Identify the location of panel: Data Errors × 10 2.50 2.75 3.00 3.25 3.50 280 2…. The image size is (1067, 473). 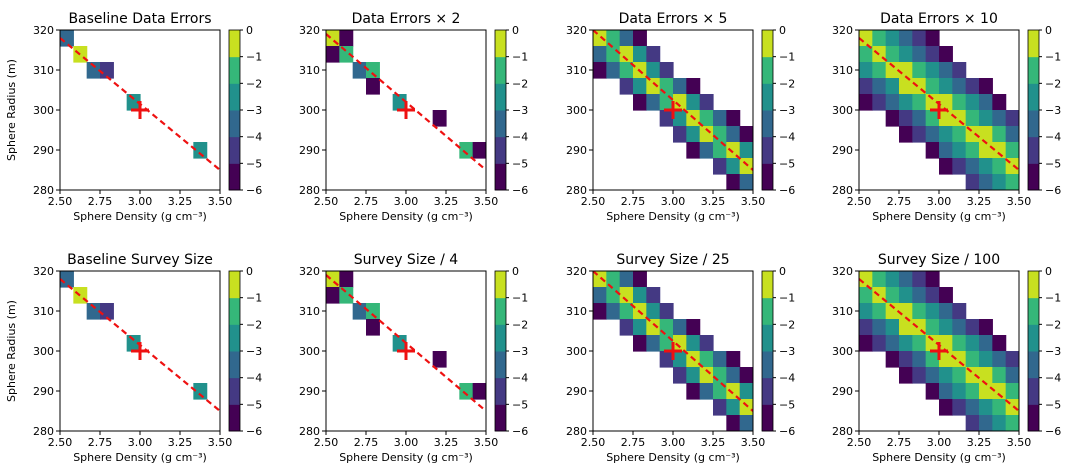
(946, 117).